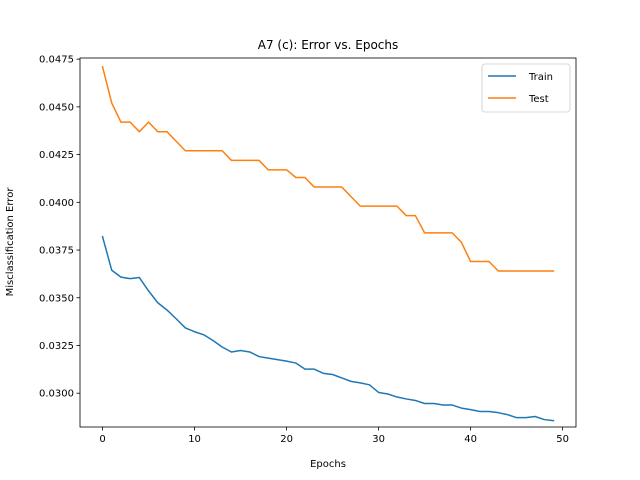  What do you see at coordinates (102, 439) in the screenshot?
I see `x-tick-label: 0` at bounding box center [102, 439].